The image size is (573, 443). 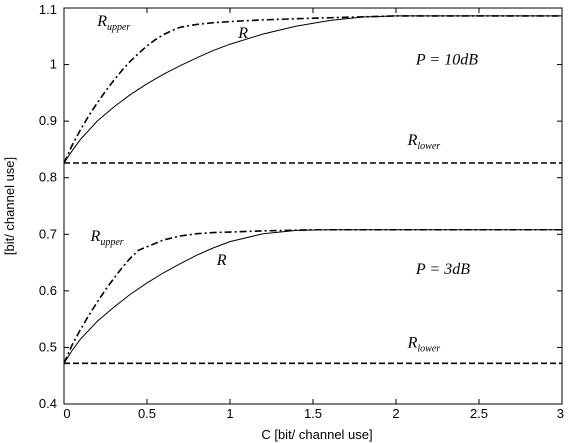 I want to click on x-tick-label: 0.5, so click(x=147, y=413).